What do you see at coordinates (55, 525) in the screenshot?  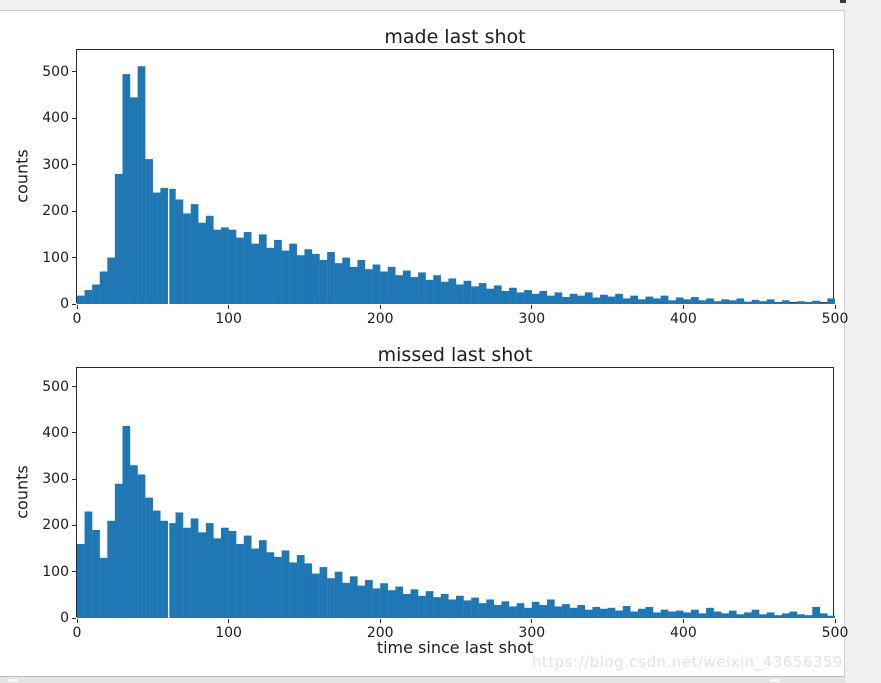 I see `y-tick-label: 200` at bounding box center [55, 525].